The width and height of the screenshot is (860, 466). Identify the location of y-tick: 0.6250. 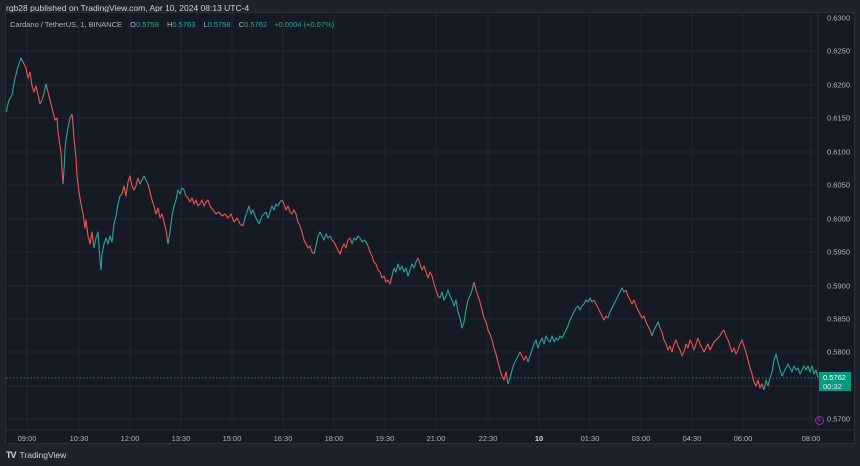
(838, 51).